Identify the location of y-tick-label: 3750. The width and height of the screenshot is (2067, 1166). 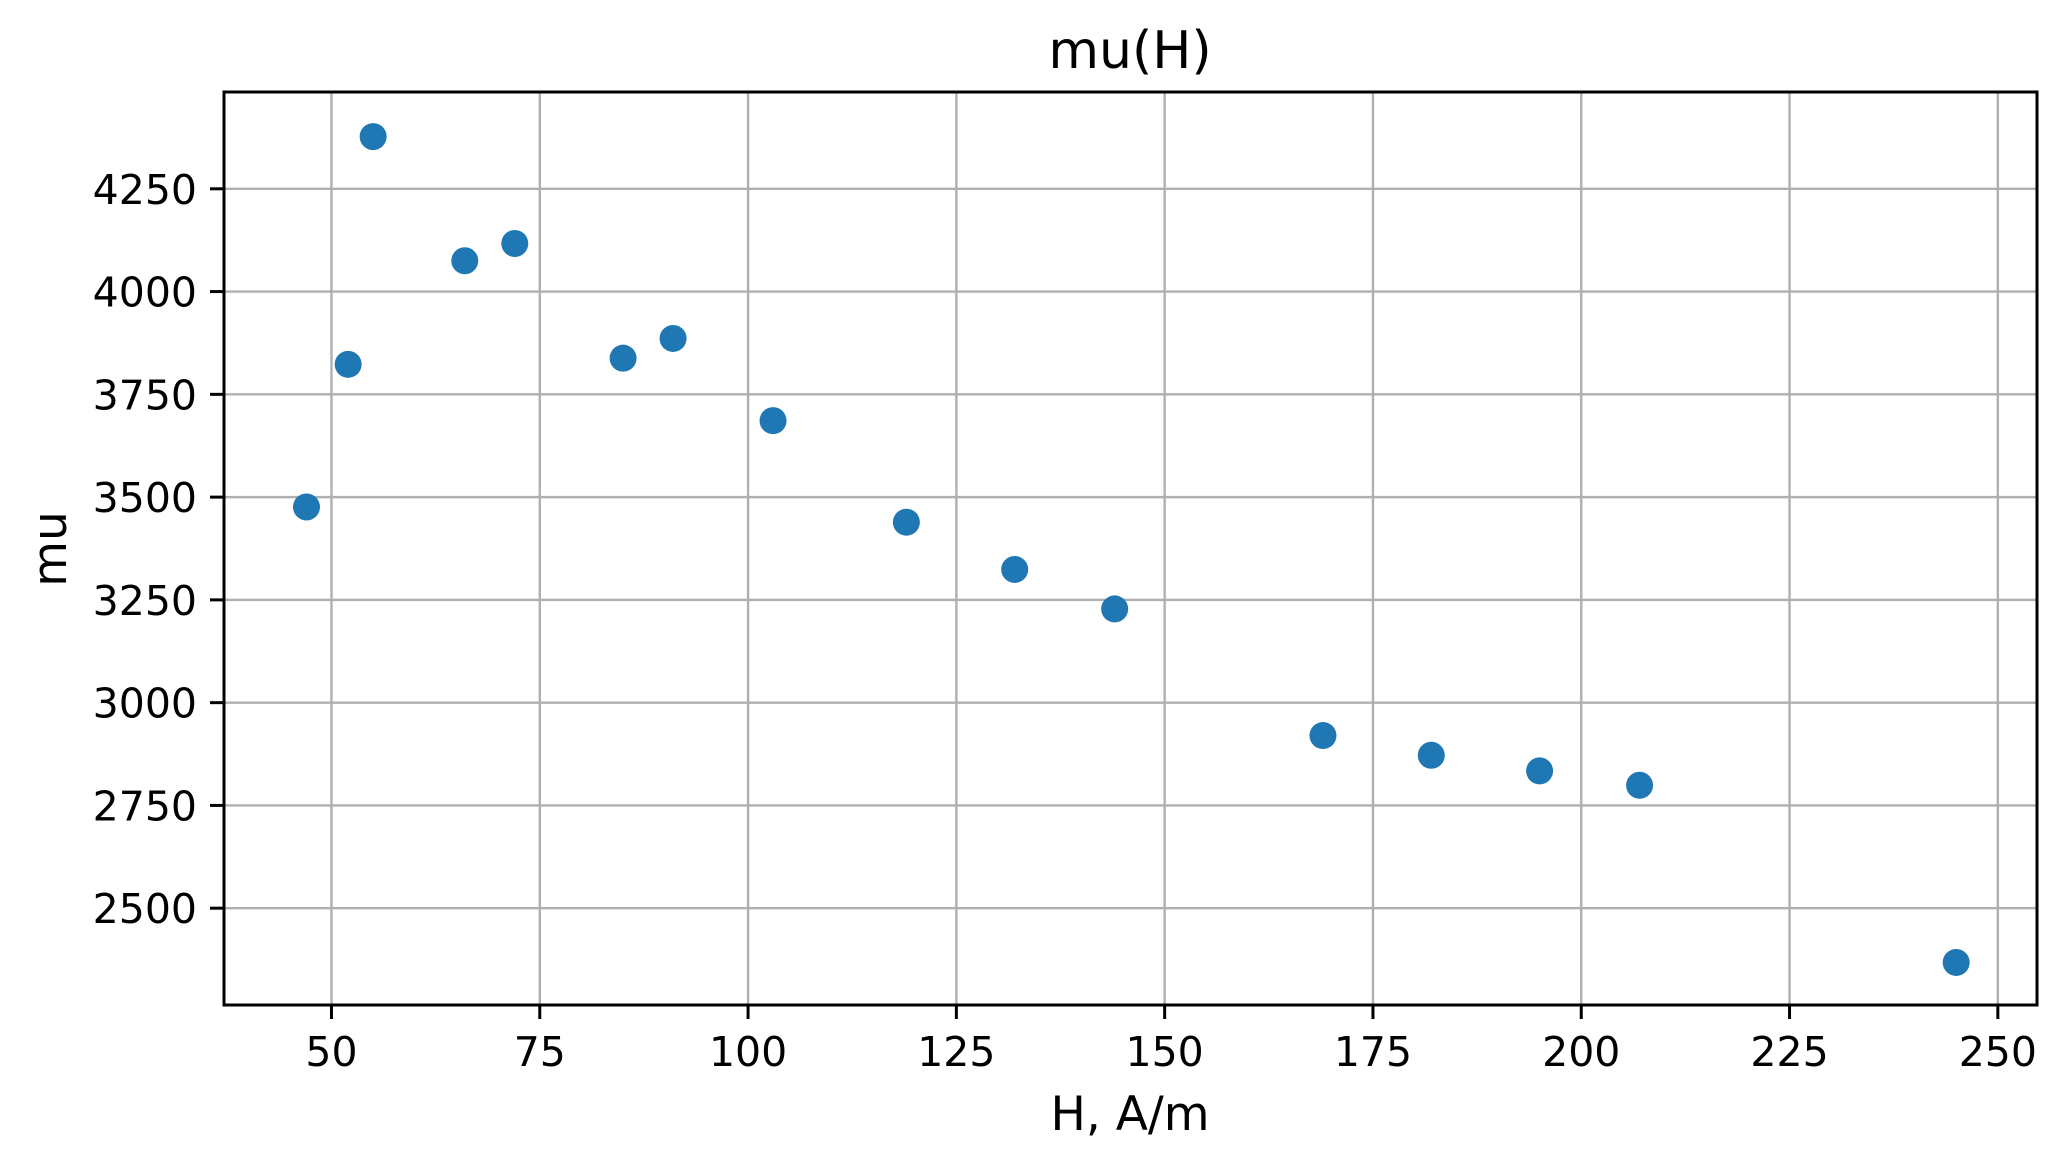
(145, 395).